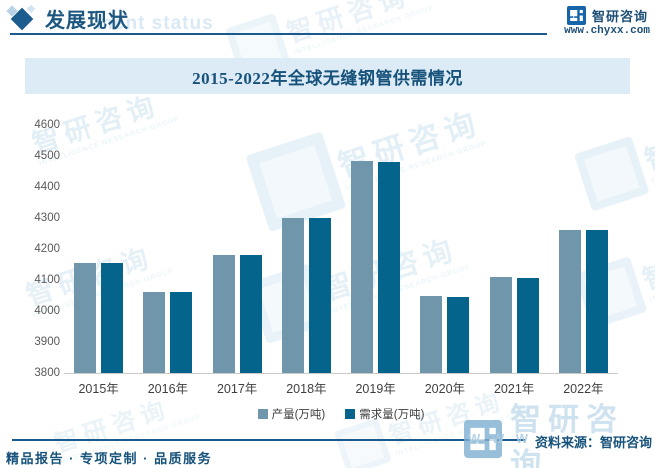 This screenshot has height=468, width=655. I want to click on chyxx-logo-icon, so click(576, 15).